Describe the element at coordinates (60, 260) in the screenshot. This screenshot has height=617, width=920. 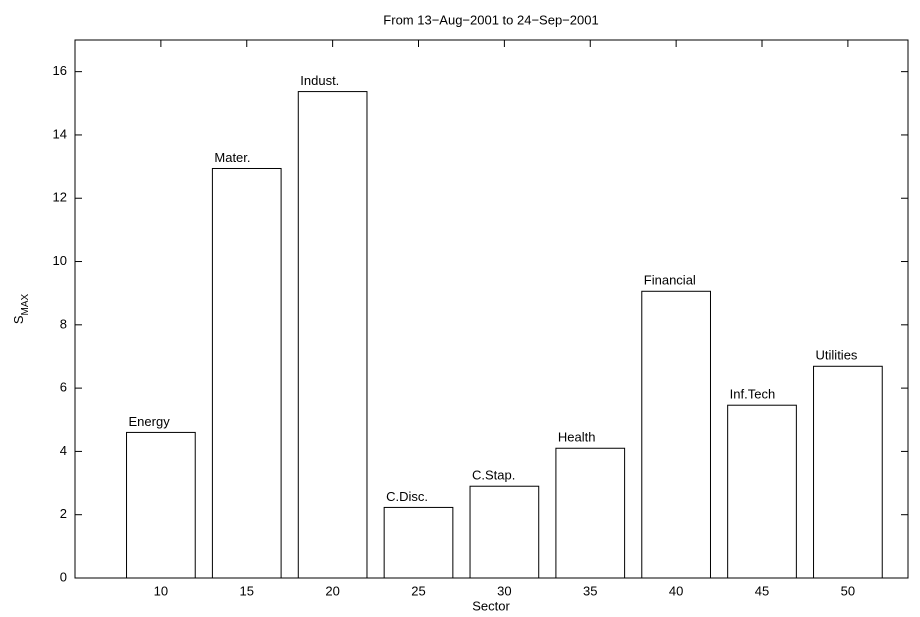
I see `y-tick-label: 10` at that location.